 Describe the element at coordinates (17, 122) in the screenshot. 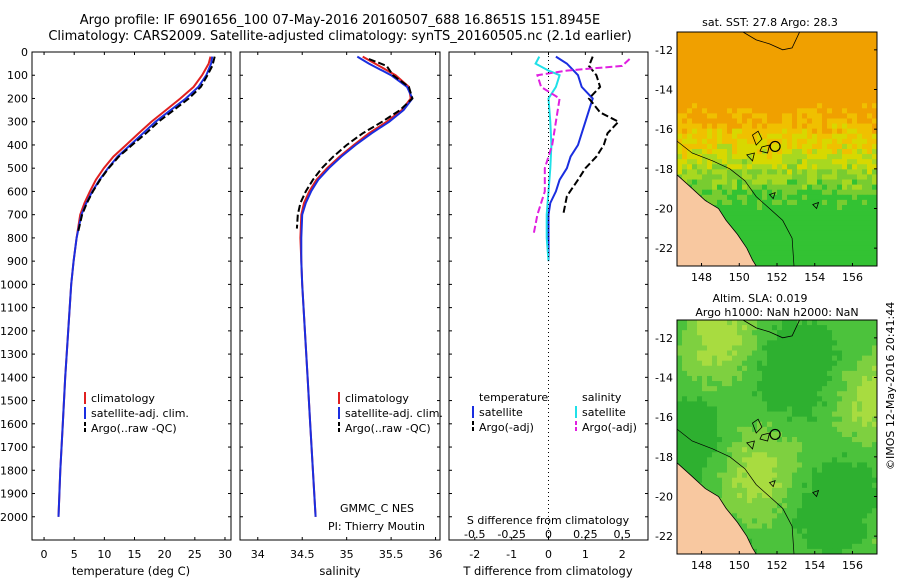

I see `depth-tick-label: 300` at that location.